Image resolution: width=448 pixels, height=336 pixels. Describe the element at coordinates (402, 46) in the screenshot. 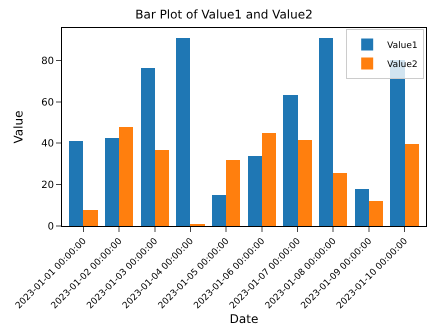

I see `legend-label: Value1` at that location.